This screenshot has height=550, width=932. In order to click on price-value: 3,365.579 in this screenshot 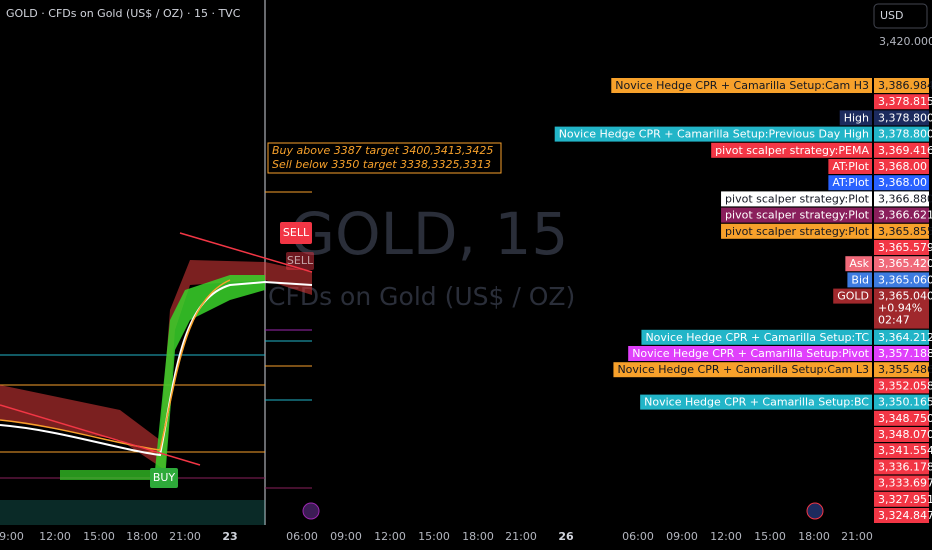, I will do `click(905, 247)`.